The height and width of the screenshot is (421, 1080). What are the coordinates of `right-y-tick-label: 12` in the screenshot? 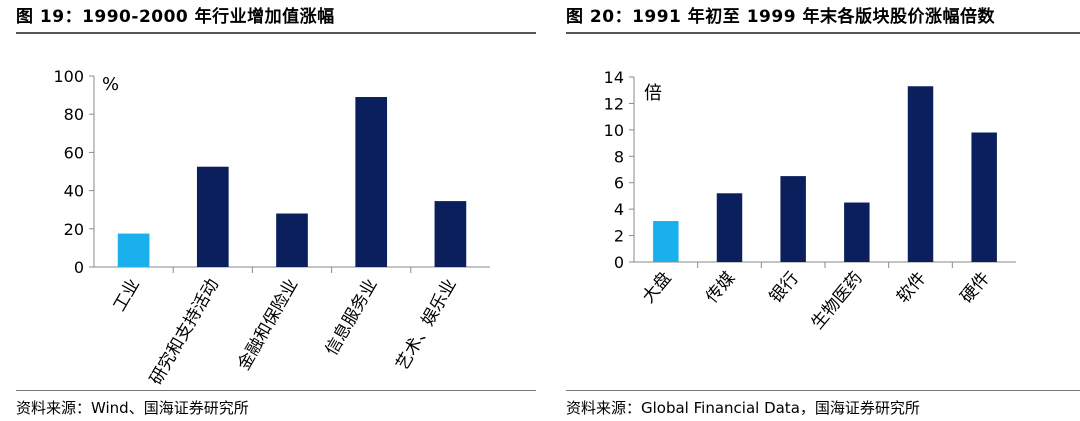 It's located at (614, 103).